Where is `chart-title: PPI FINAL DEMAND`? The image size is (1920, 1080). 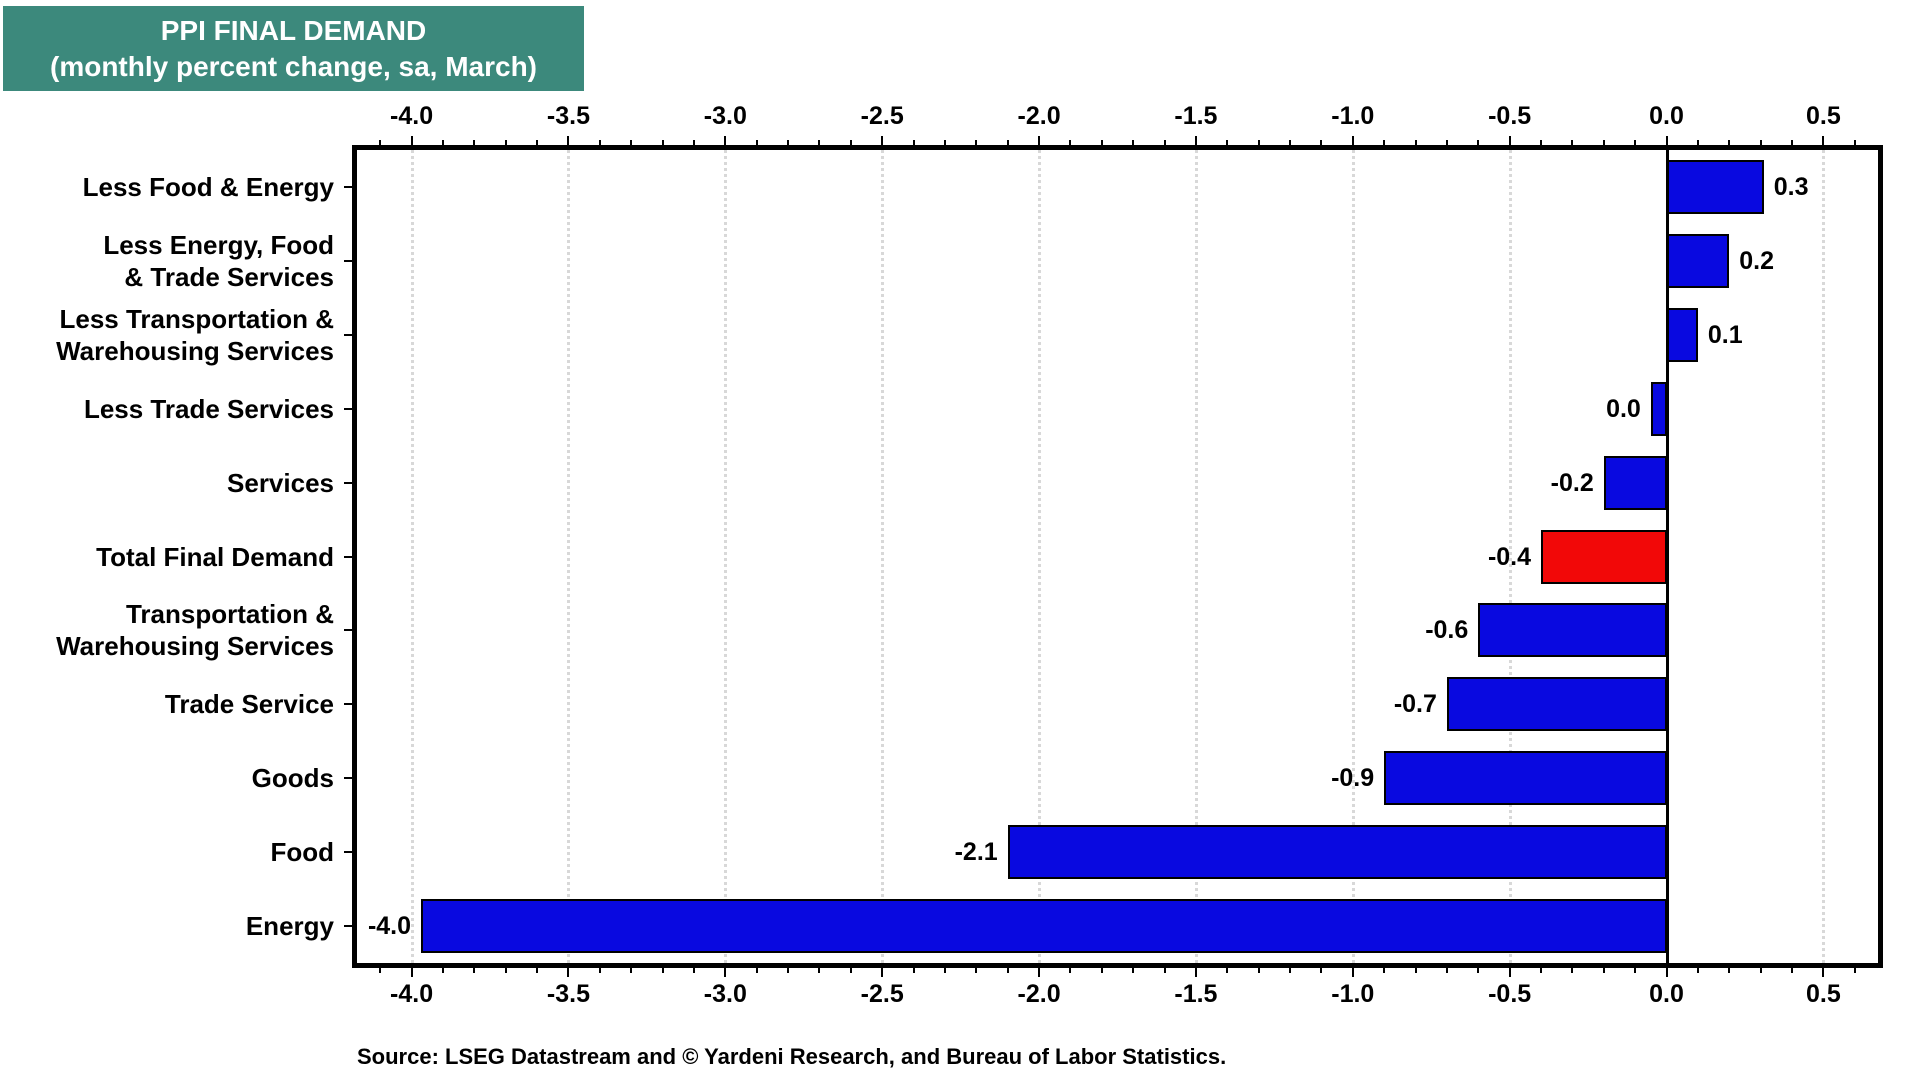
chart-title: PPI FINAL DEMAND is located at coordinates (293, 30).